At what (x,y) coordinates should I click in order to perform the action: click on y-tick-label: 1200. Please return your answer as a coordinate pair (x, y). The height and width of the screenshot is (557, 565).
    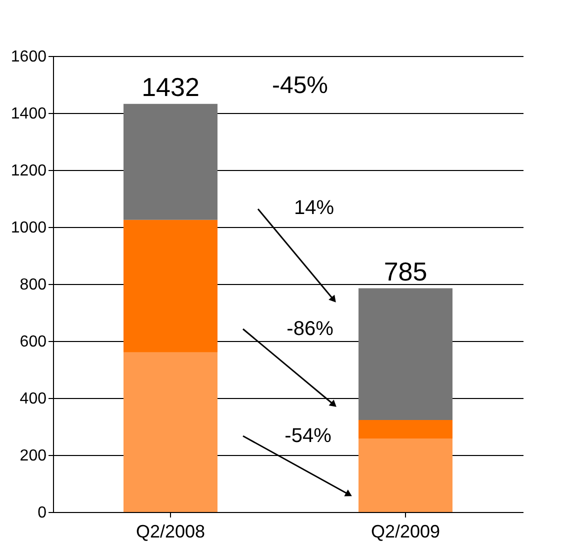
    Looking at the image, I should click on (28, 171).